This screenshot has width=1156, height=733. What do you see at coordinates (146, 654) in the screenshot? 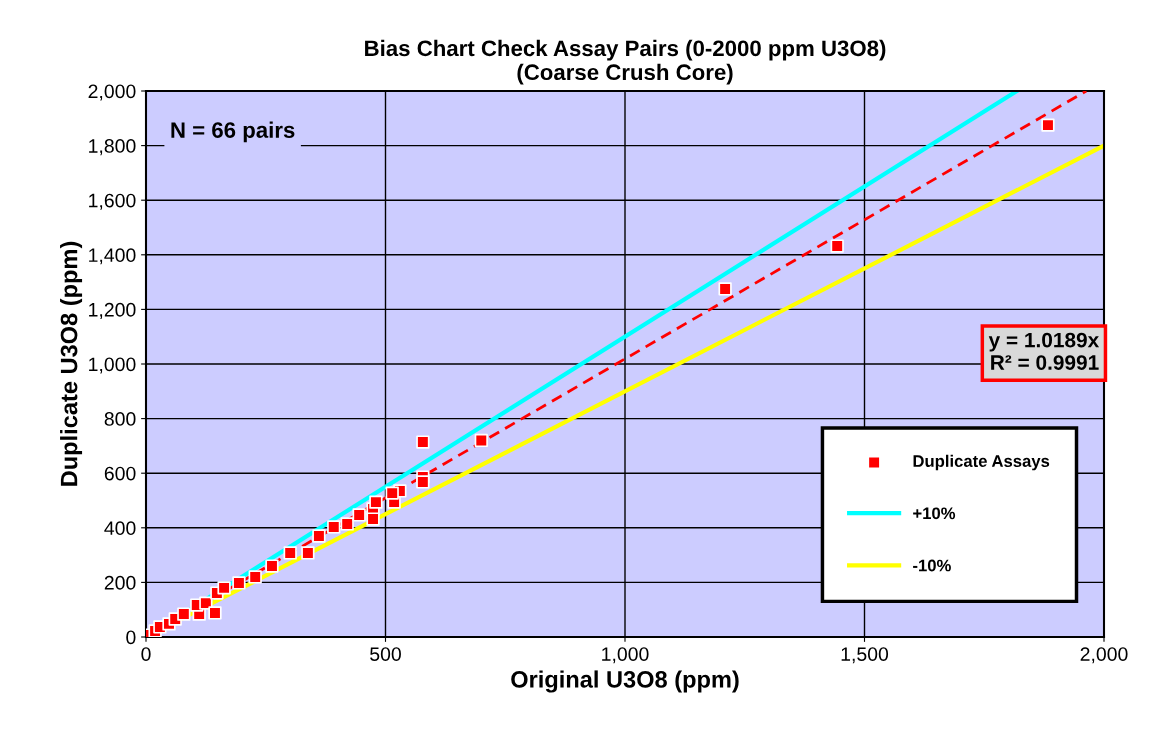
I see `x-tick-label: 0` at bounding box center [146, 654].